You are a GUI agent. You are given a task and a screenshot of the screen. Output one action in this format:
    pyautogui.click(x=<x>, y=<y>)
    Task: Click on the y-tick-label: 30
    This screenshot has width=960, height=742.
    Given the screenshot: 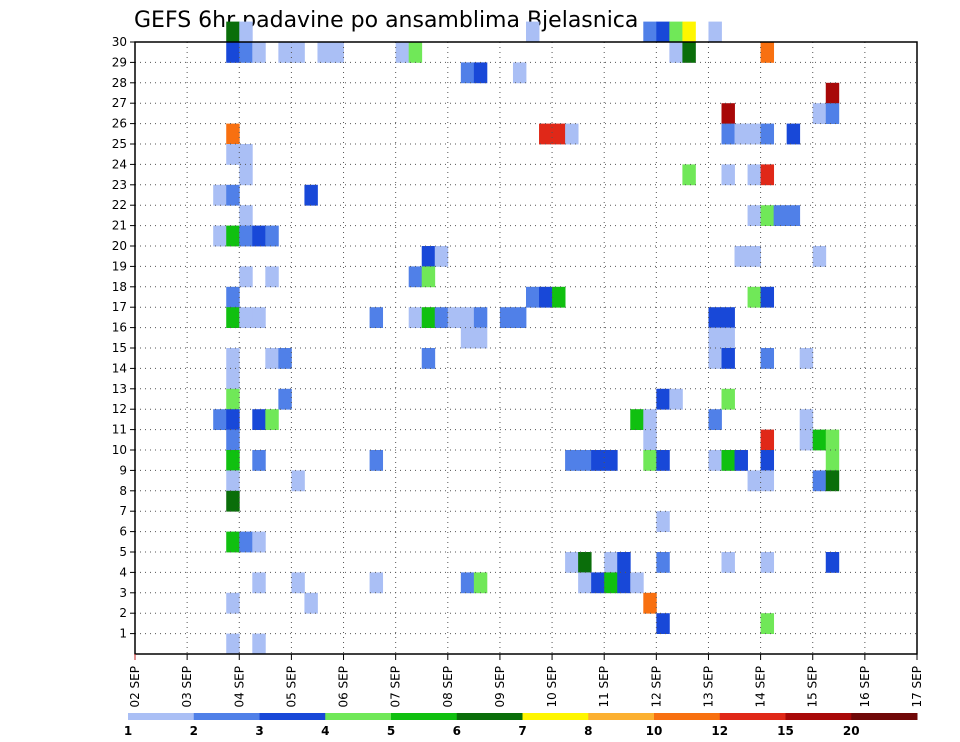 What is the action you would take?
    pyautogui.click(x=119, y=42)
    